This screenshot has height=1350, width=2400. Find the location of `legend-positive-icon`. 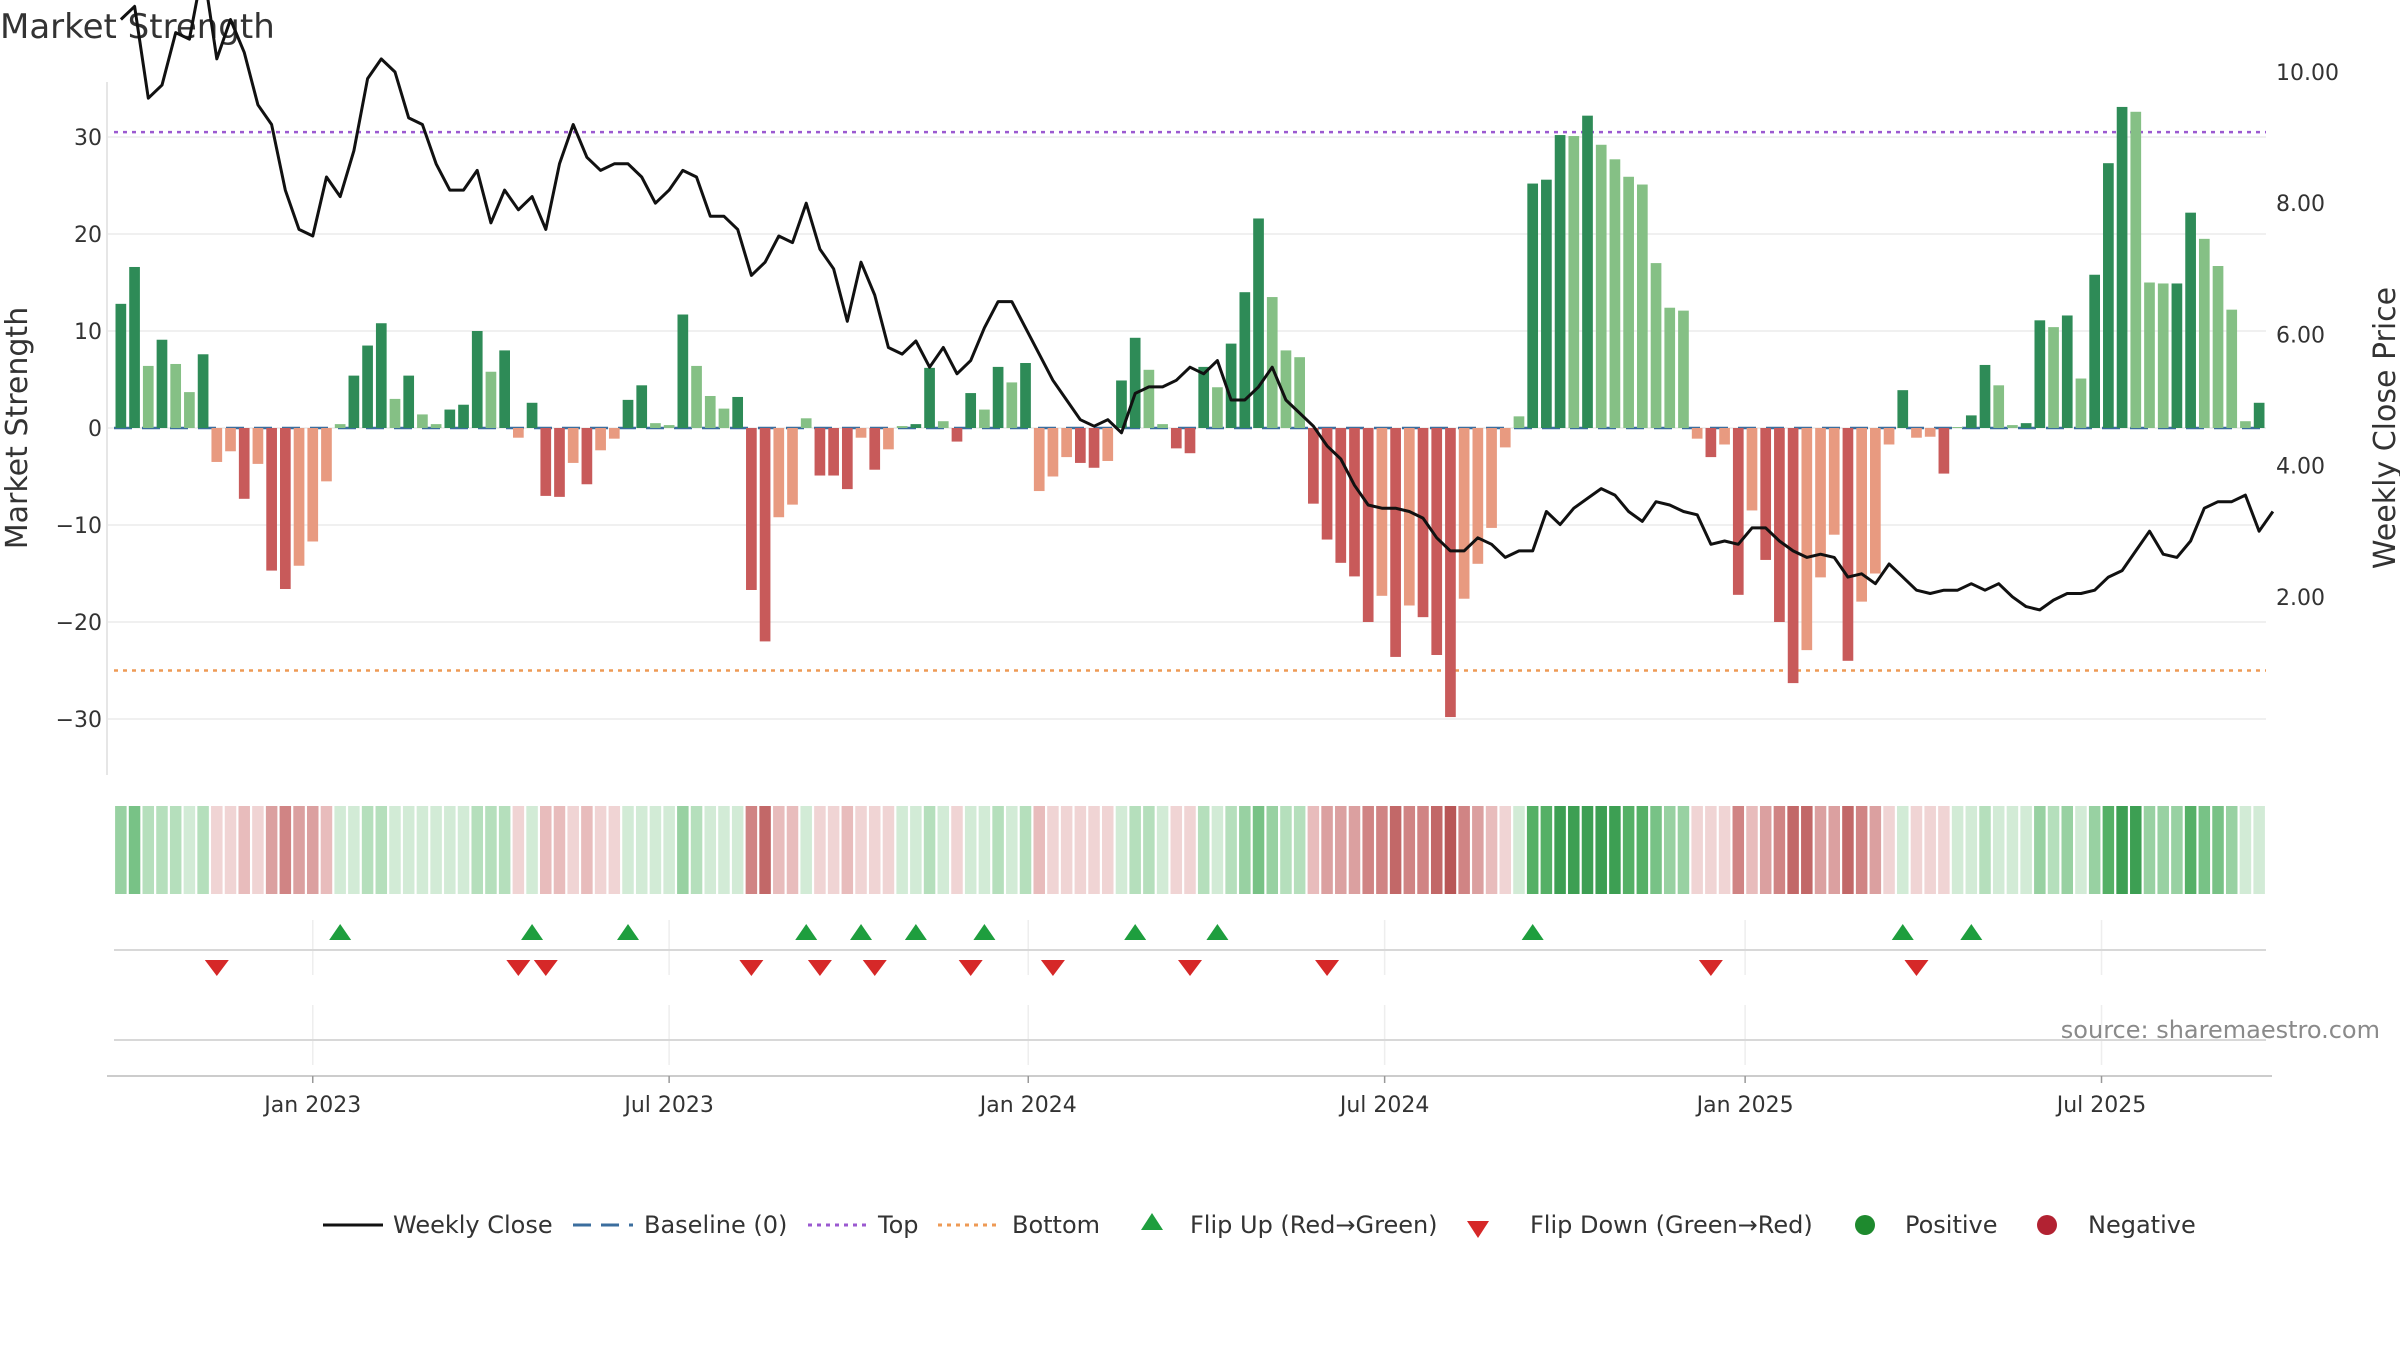

legend-positive-icon is located at coordinates (1865, 1225).